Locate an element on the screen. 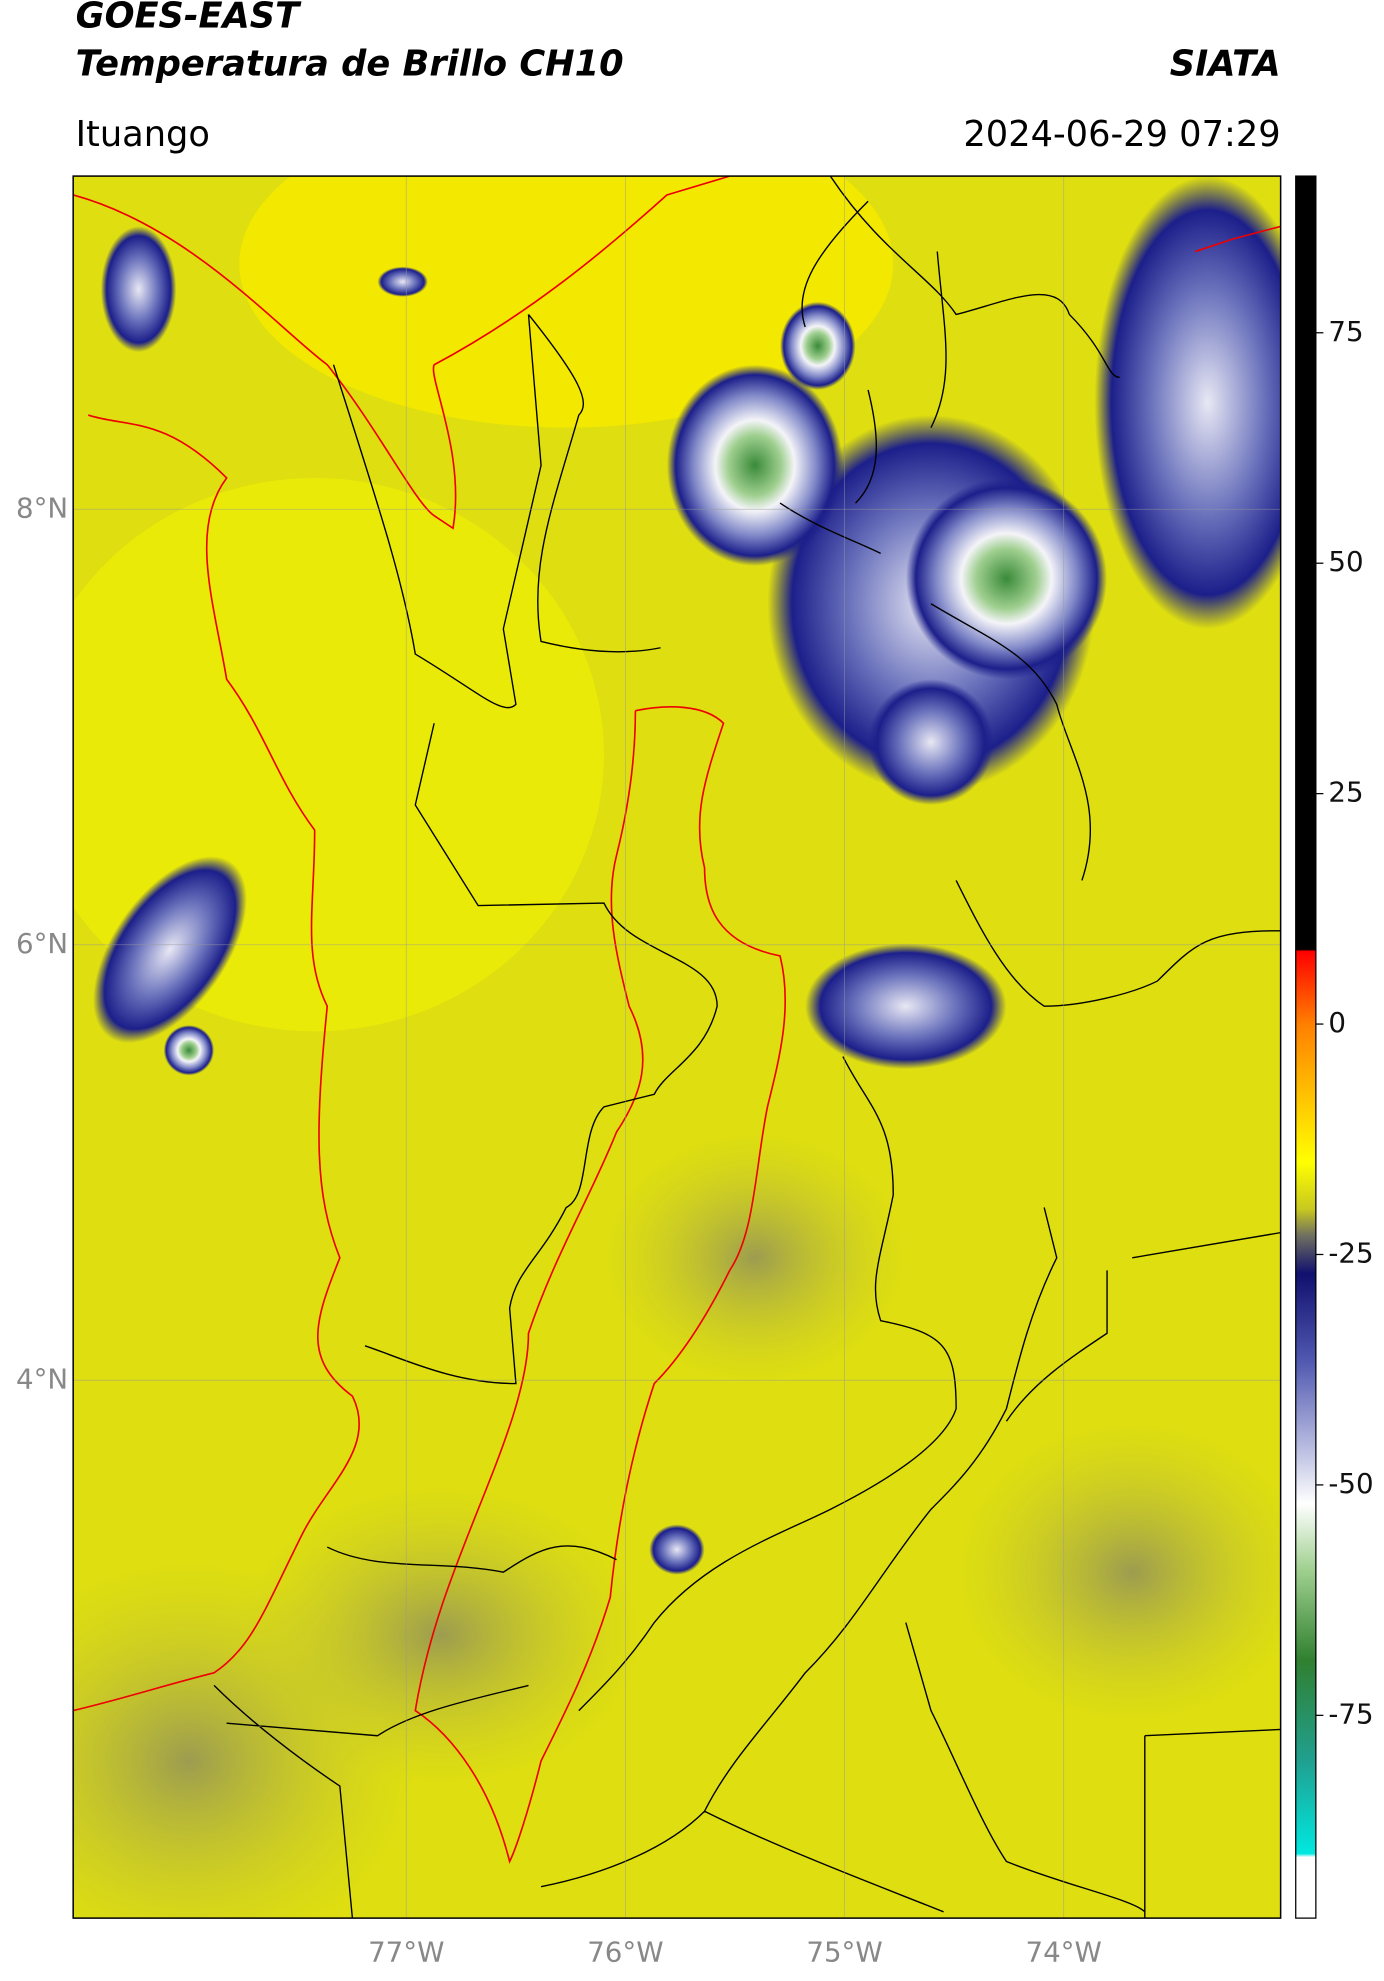  location: Ituango is located at coordinates (143, 134).